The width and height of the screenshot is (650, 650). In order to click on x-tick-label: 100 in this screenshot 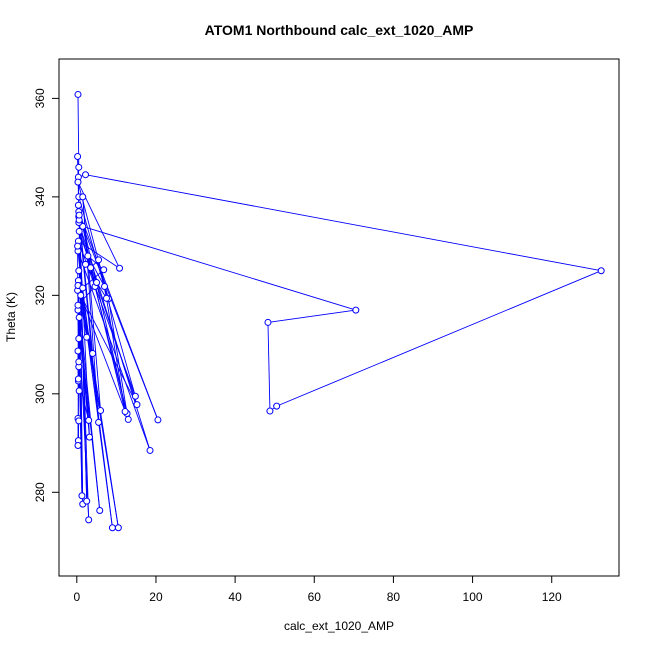, I will do `click(473, 597)`.